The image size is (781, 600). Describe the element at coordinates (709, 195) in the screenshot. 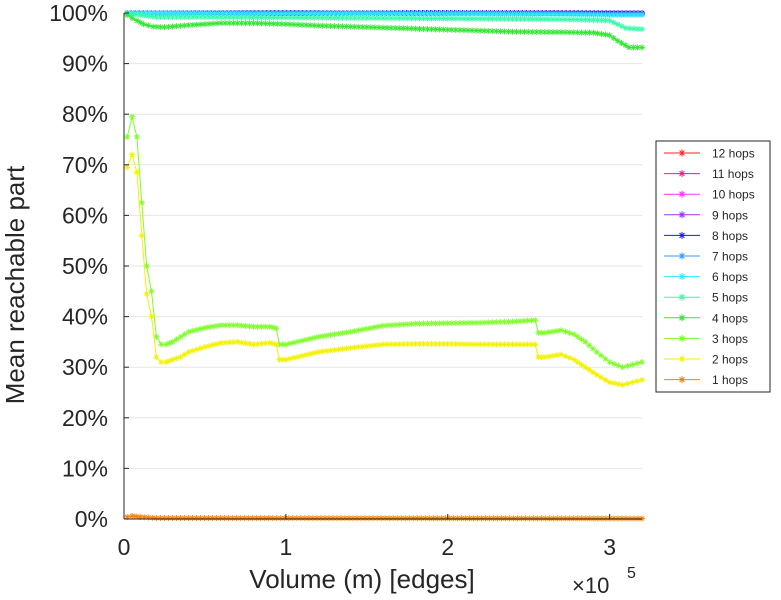

I see `legend-item: 10 hops` at that location.